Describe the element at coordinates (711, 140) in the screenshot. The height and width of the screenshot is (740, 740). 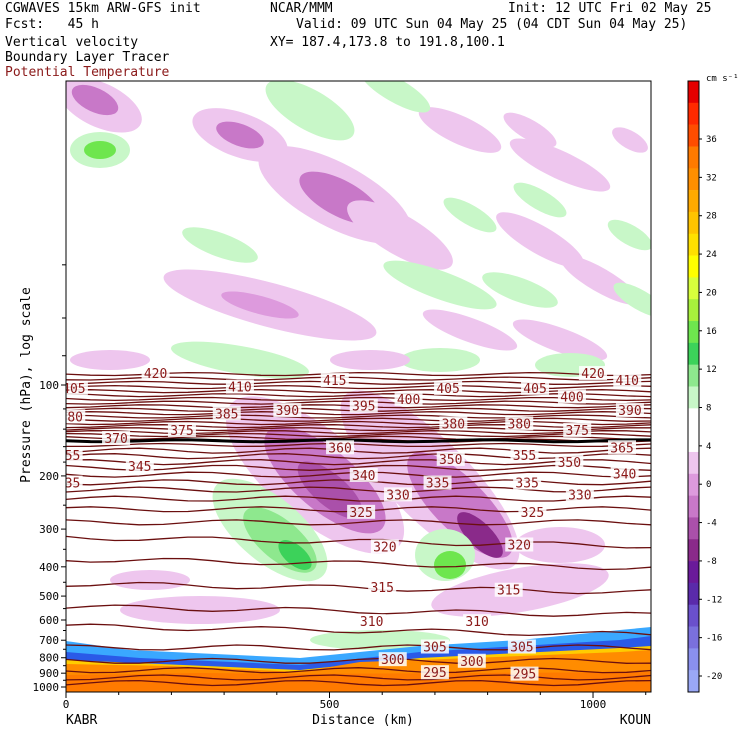
I see `colorbar-label: 36` at that location.